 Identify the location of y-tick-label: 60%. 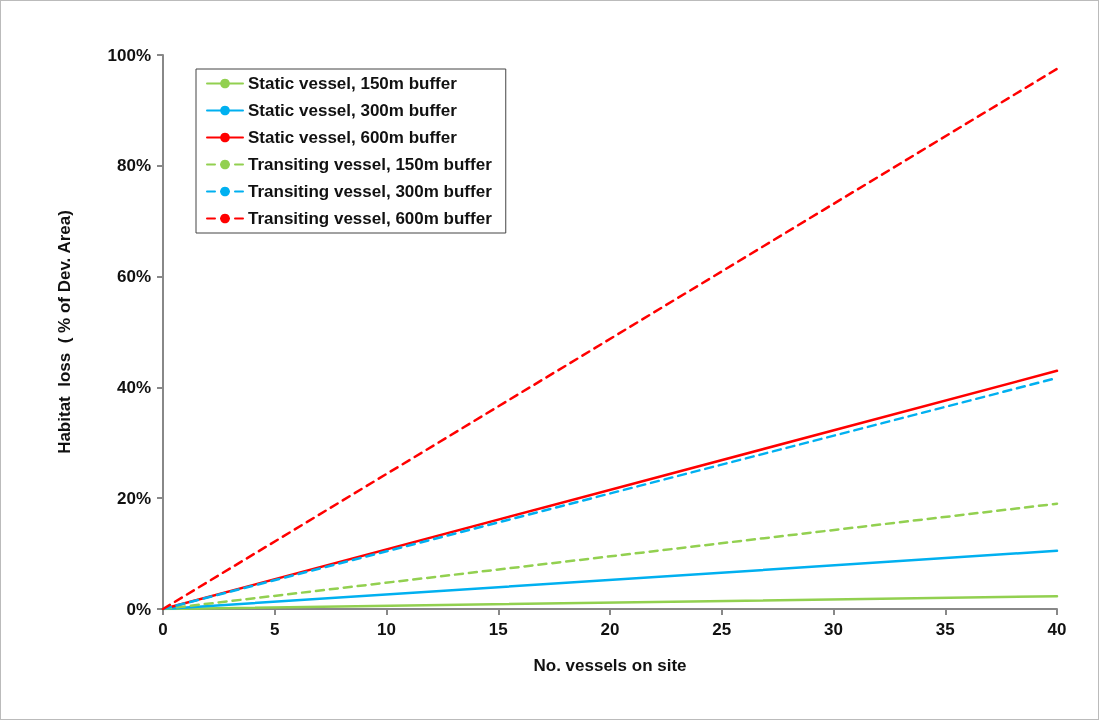
(133, 277).